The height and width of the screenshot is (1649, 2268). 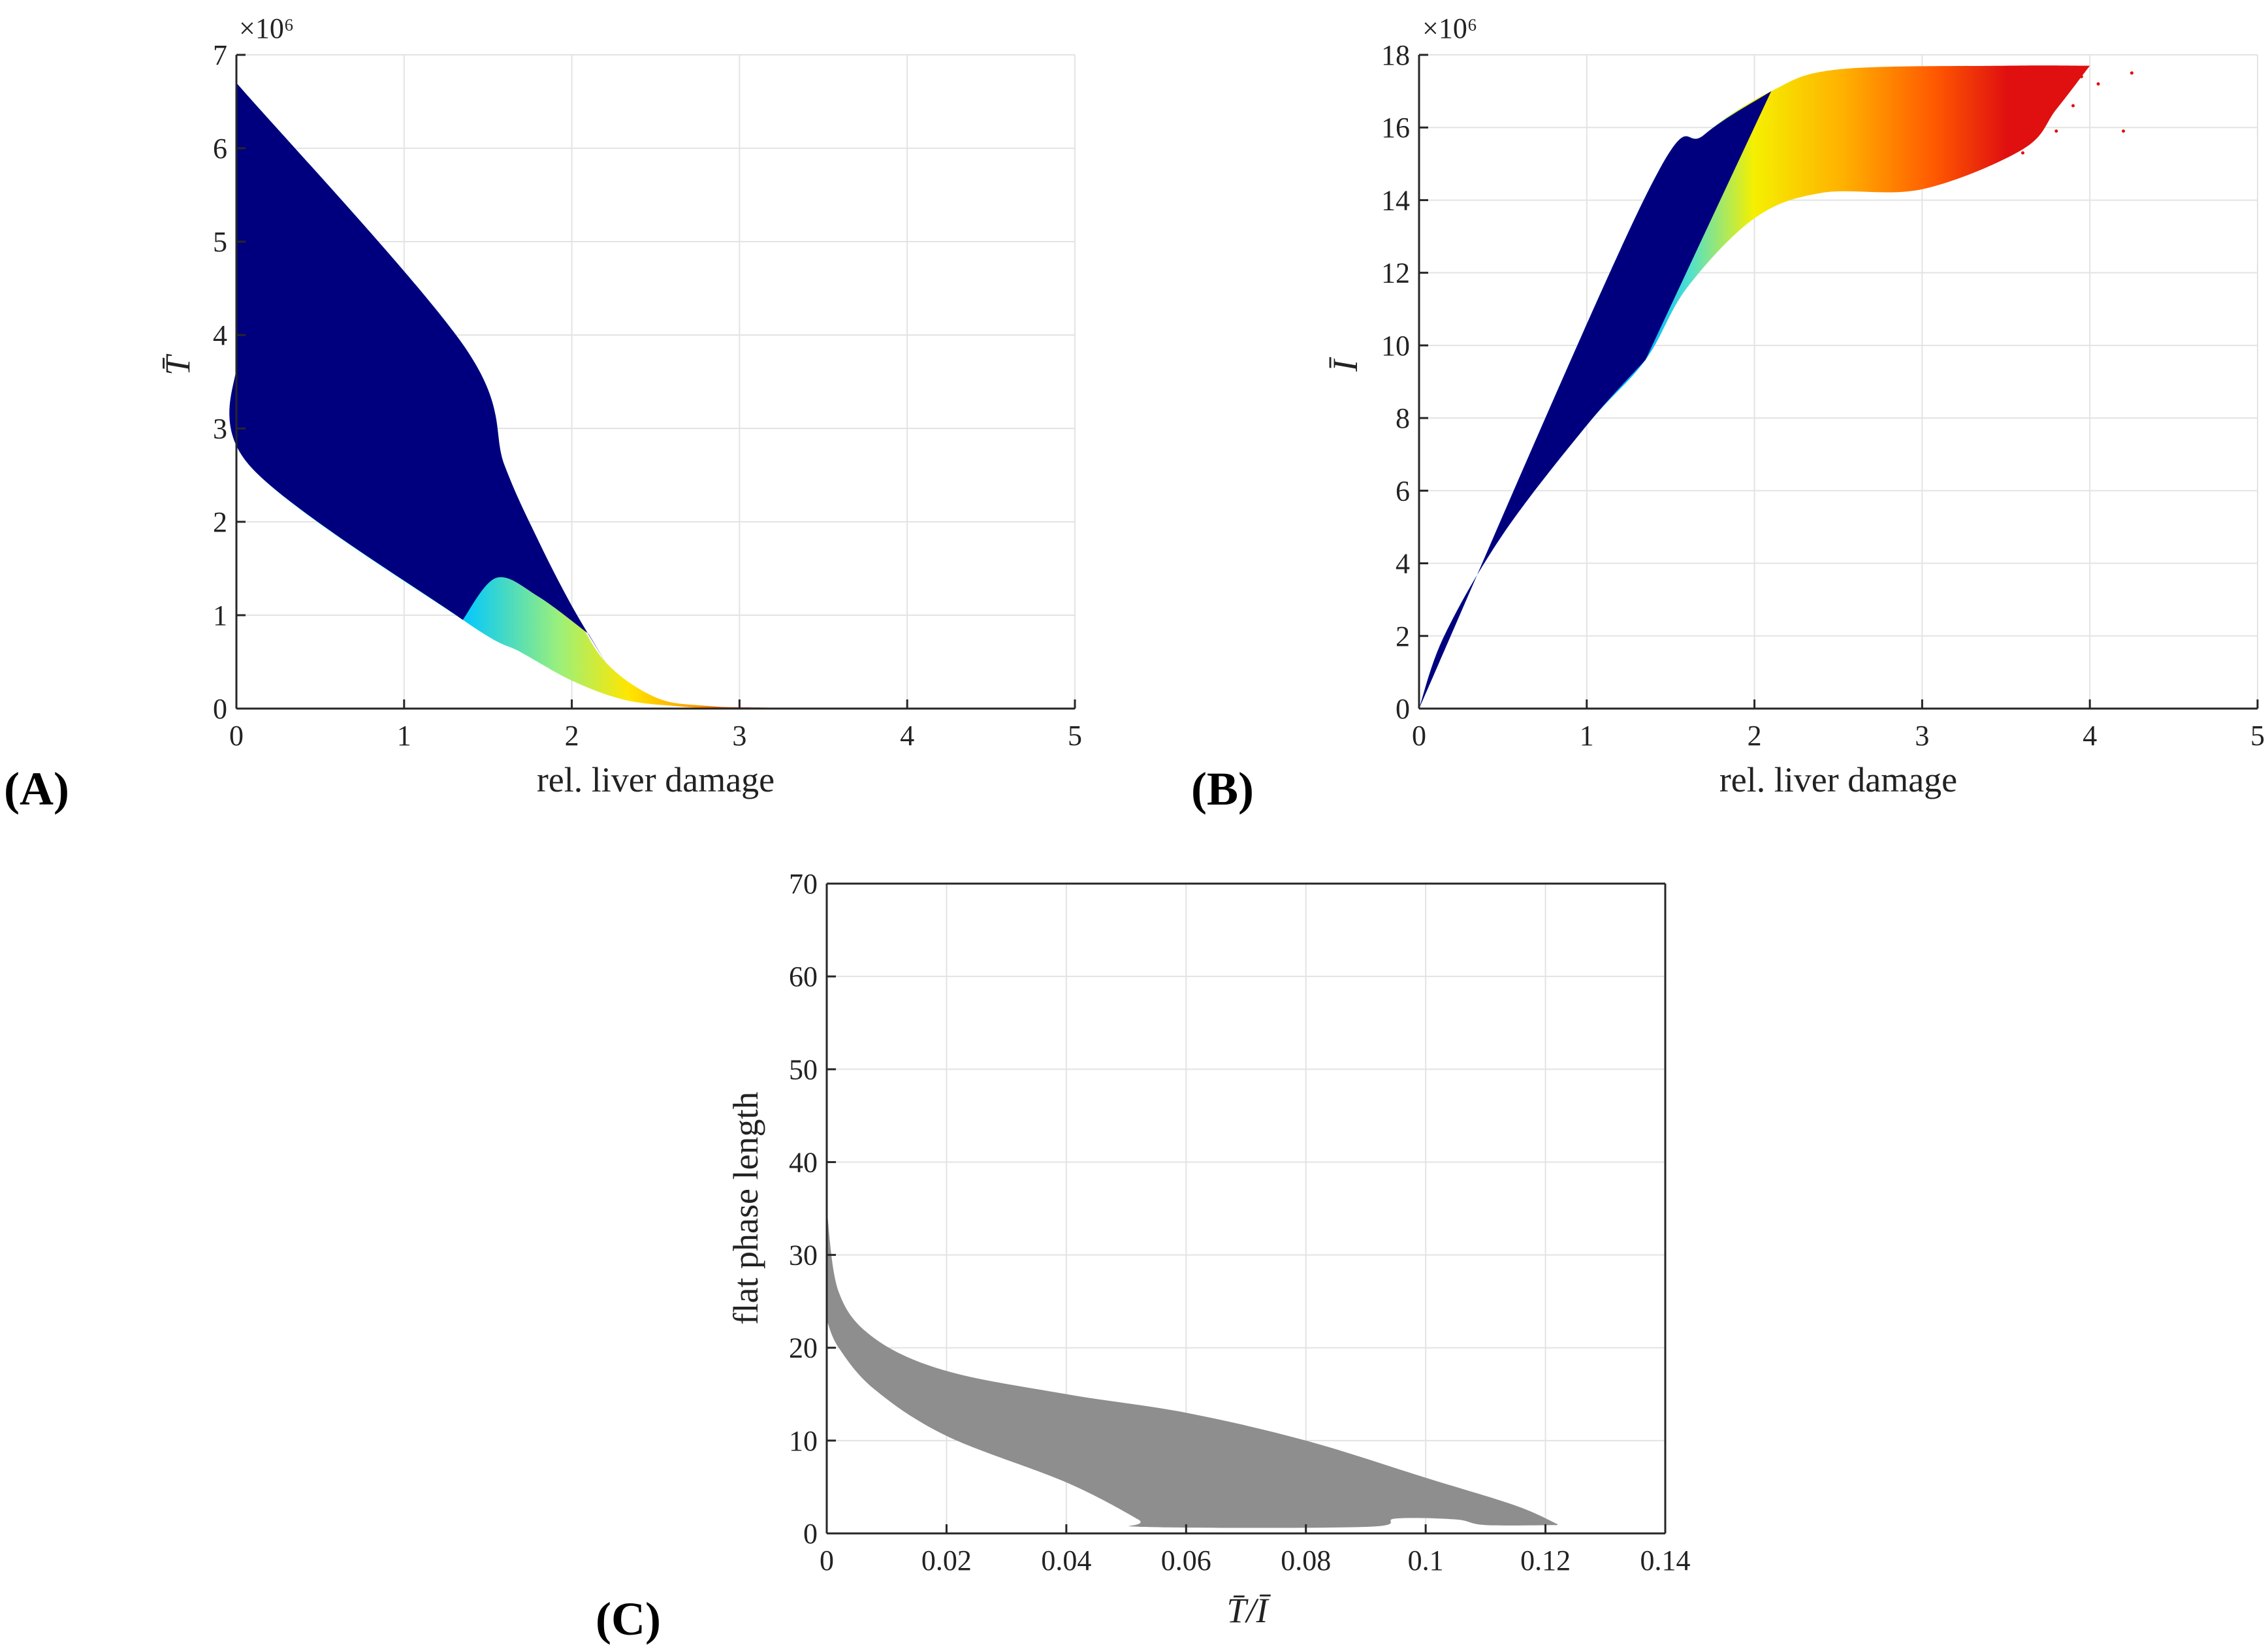 I want to click on panel-b-y-tick-label-1: 2, so click(x=1403, y=636).